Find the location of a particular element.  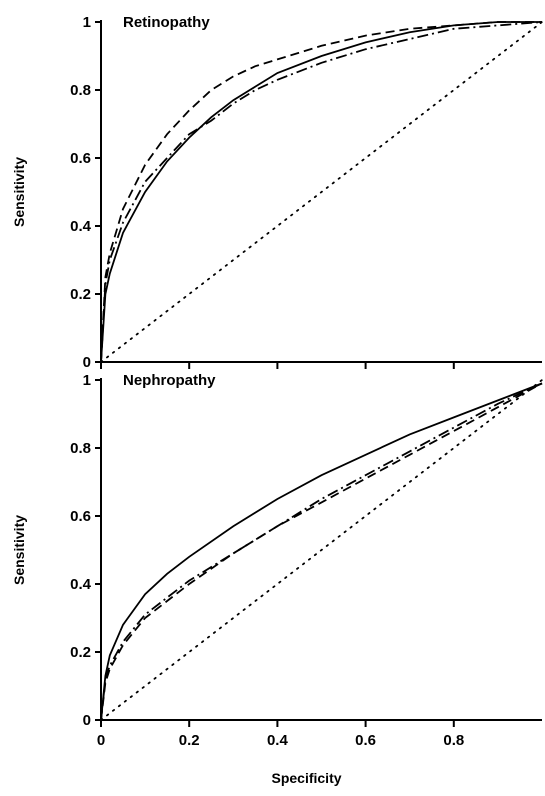

panel-title: Nephropathy is located at coordinates (169, 380).